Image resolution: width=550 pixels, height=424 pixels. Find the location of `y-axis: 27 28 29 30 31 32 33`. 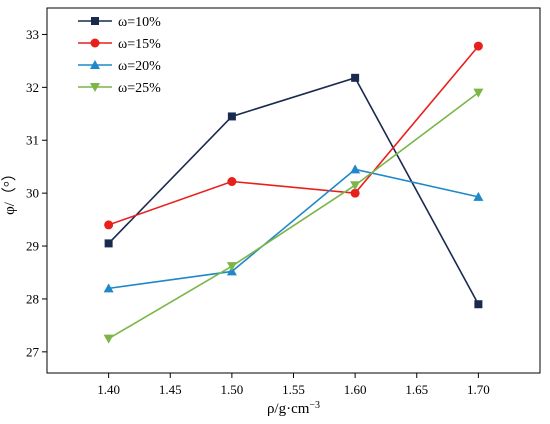

y-axis: 27 28 29 30 31 32 33 is located at coordinates (36, 193).